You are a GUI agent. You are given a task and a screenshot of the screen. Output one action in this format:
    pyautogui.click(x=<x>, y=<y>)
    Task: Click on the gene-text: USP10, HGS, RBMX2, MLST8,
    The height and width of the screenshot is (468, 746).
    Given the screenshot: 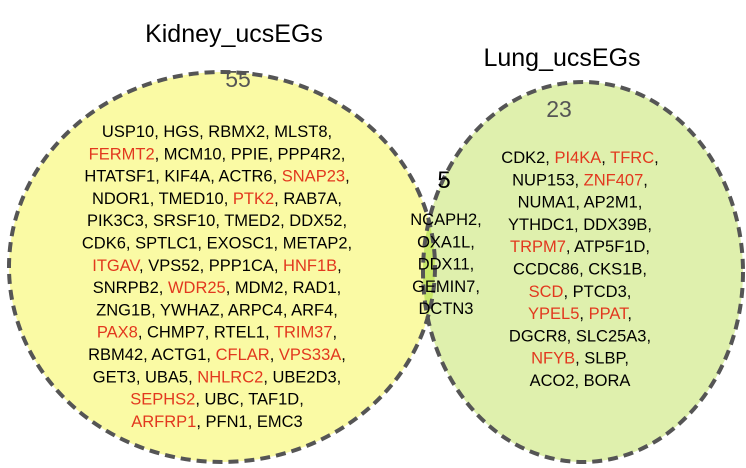 What is the action you would take?
    pyautogui.click(x=217, y=132)
    